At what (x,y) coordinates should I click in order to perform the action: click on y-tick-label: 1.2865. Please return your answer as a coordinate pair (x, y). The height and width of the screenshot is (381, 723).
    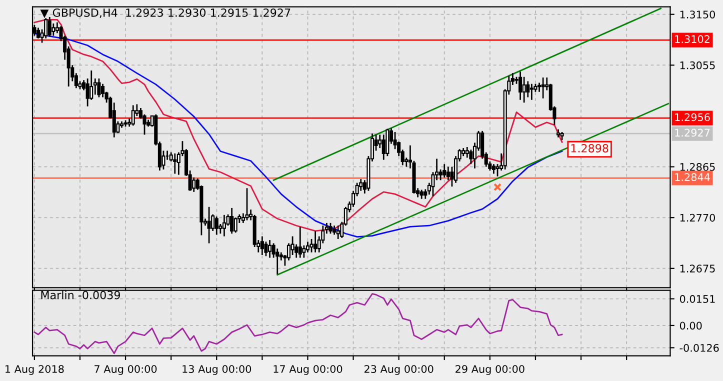
    Looking at the image, I should click on (697, 167).